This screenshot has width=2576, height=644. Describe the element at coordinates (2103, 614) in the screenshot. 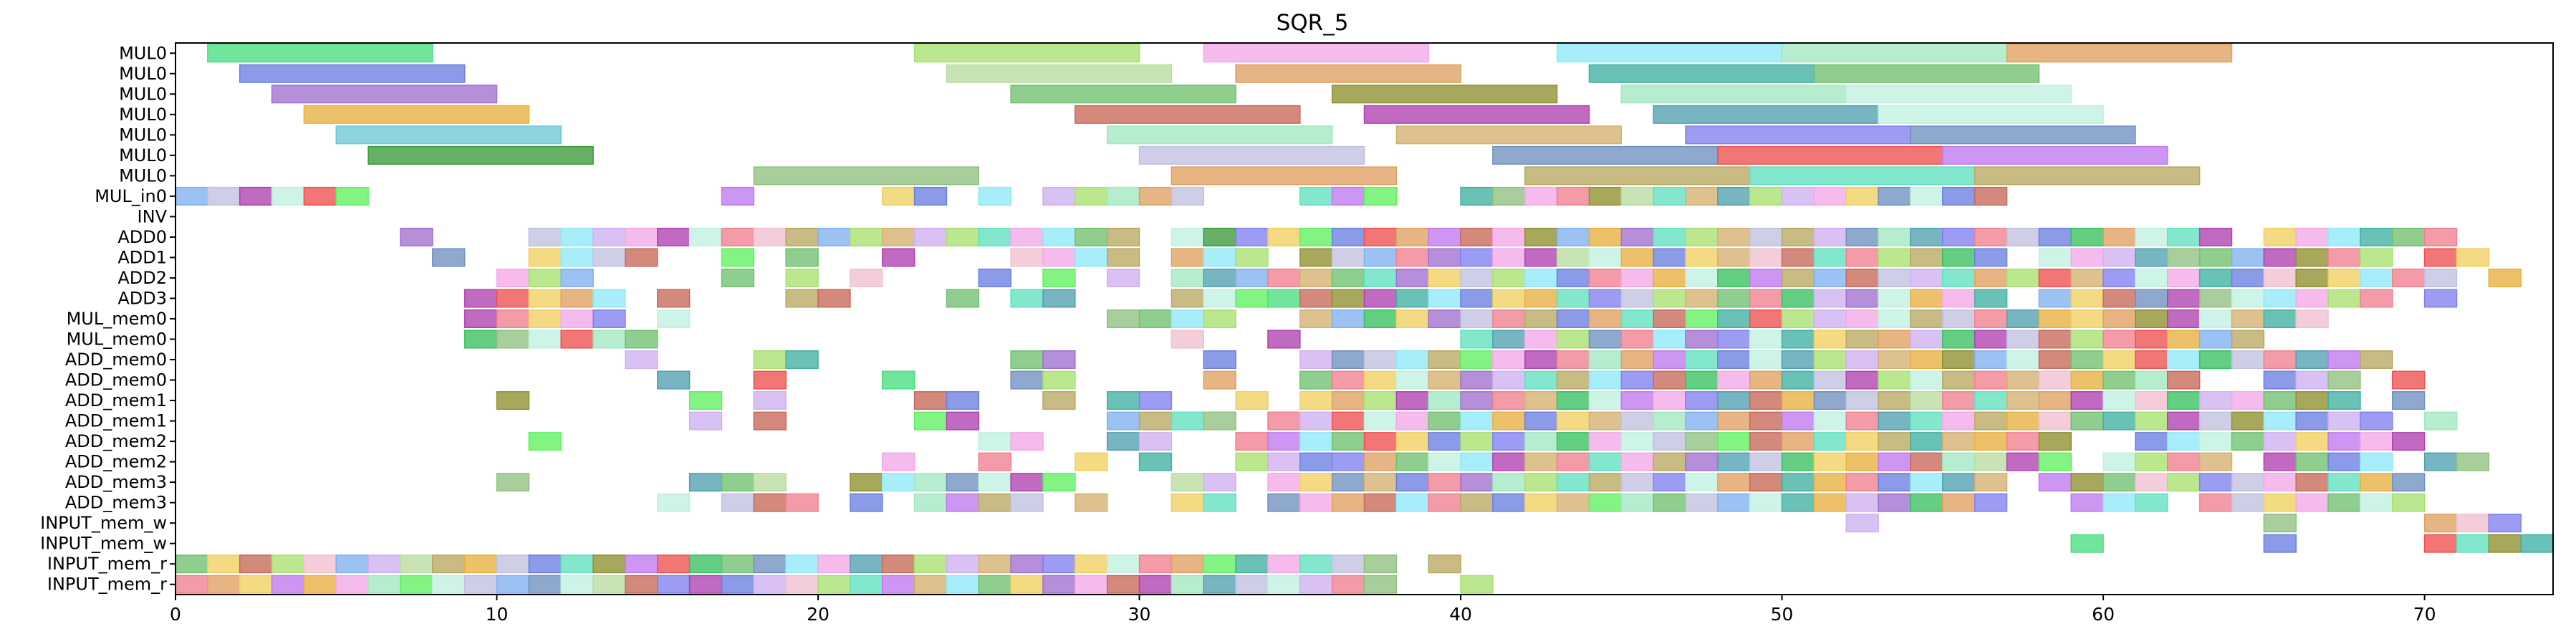

I see `x-tick-label: 60` at that location.